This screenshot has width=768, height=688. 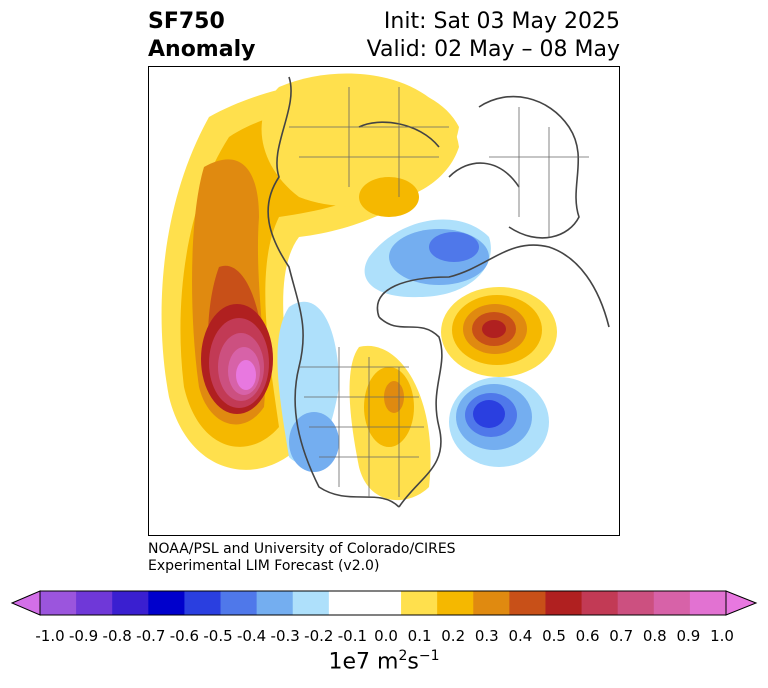 I want to click on colorbar-tick-label: 0.0, so click(x=386, y=636).